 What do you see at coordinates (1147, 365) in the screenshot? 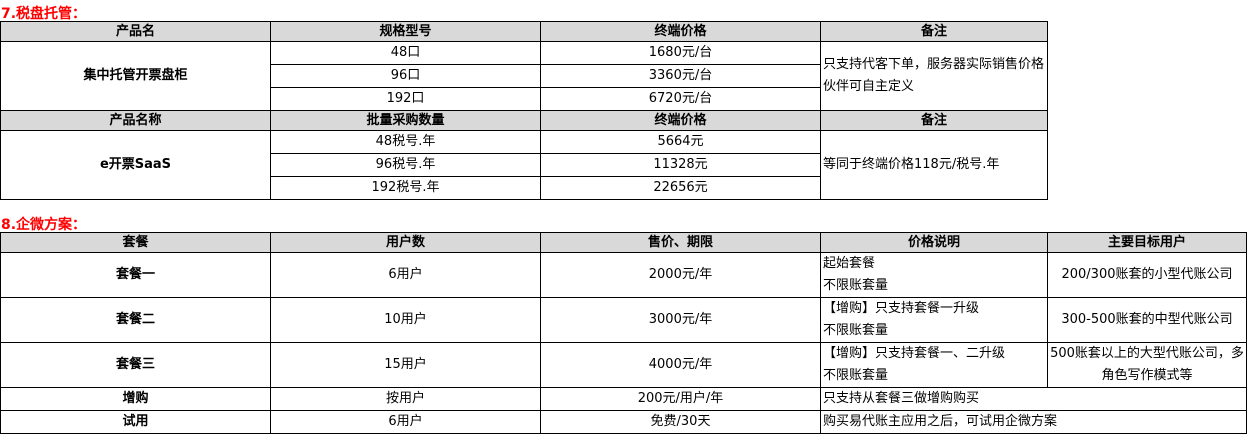
I see `target-cell: 500账套以上的大型代账公司，多角色写作模式等` at bounding box center [1147, 365].